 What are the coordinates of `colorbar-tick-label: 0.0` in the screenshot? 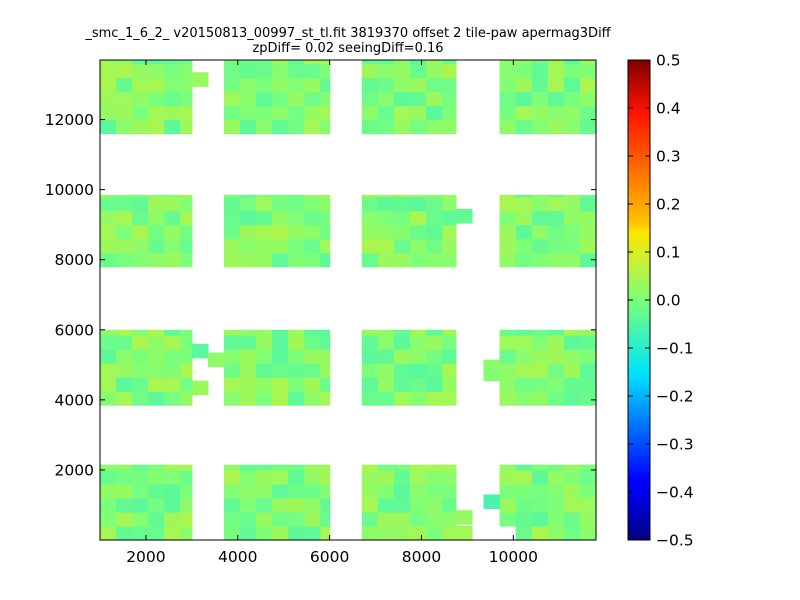 It's located at (668, 301).